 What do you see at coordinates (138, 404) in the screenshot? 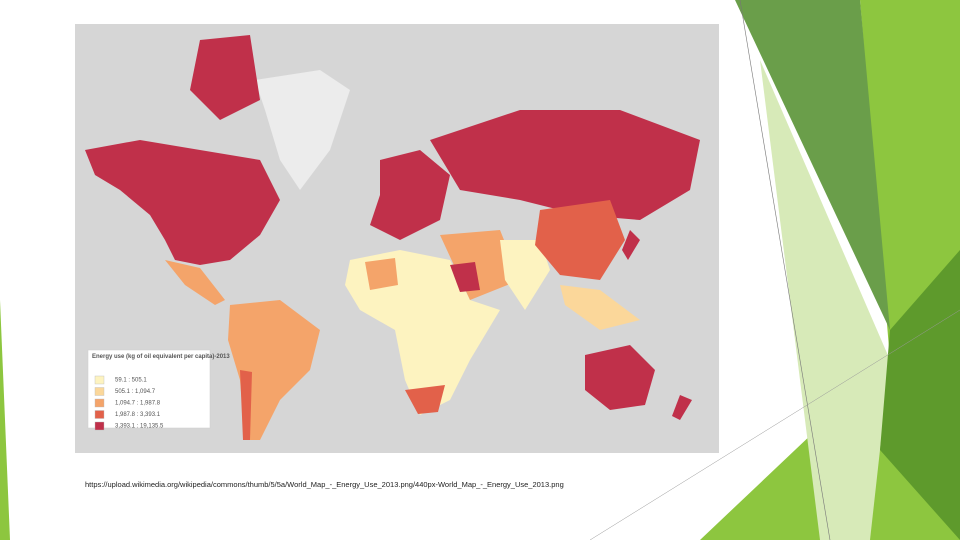
I see `legend-label: 1,094.7 : 1,987.8` at bounding box center [138, 404].